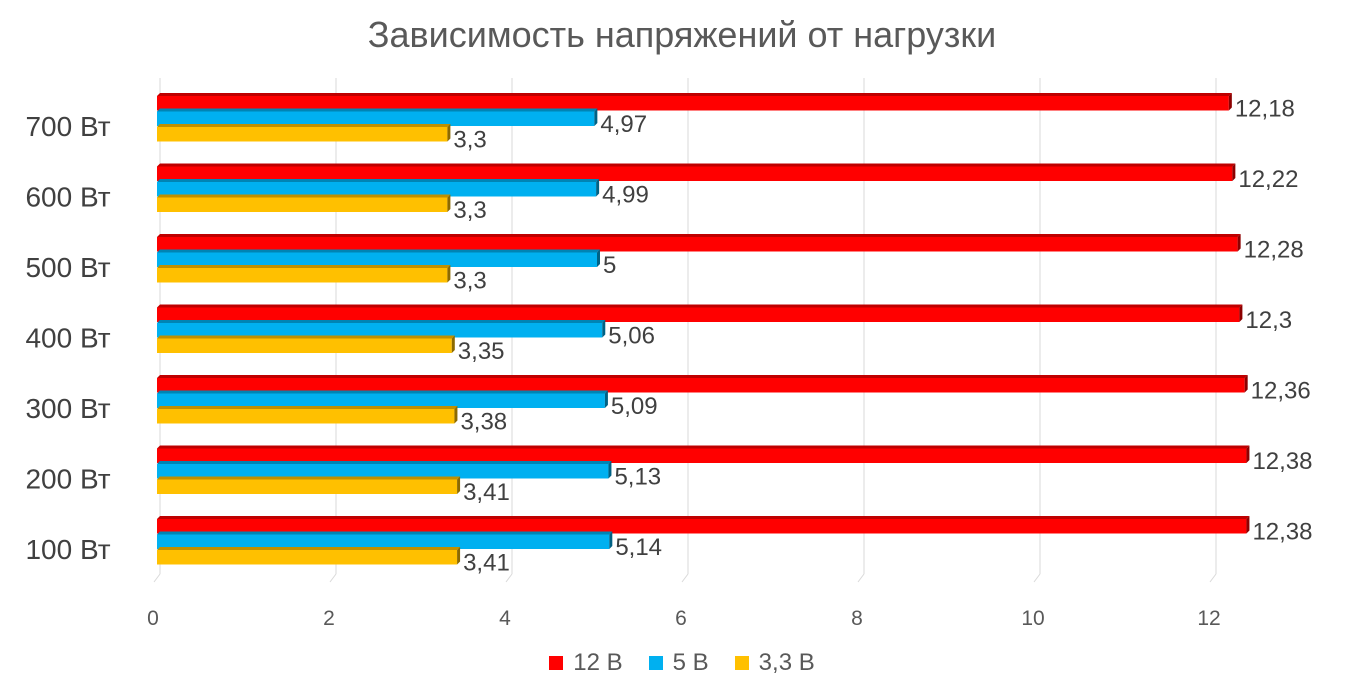 Image resolution: width=1364 pixels, height=689 pixels. I want to click on x-tick-label: 2, so click(329, 618).